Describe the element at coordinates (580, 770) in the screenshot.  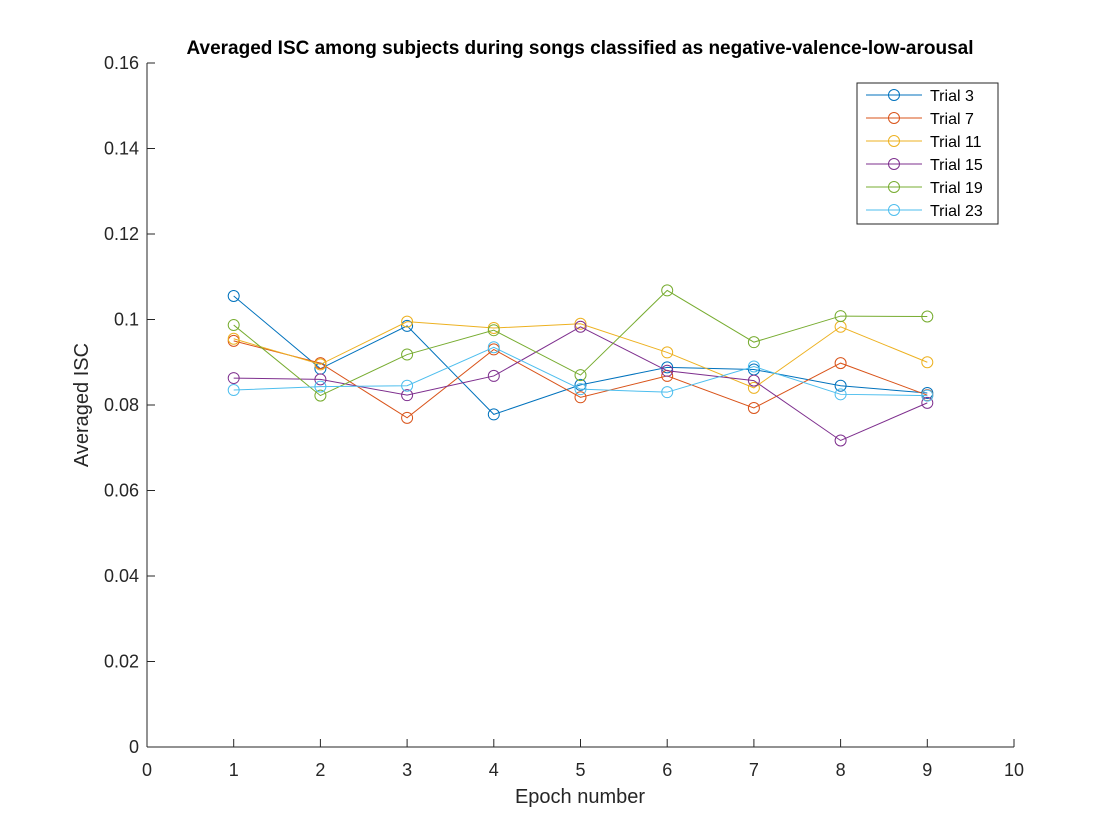
I see `x-tick-label: 5` at that location.